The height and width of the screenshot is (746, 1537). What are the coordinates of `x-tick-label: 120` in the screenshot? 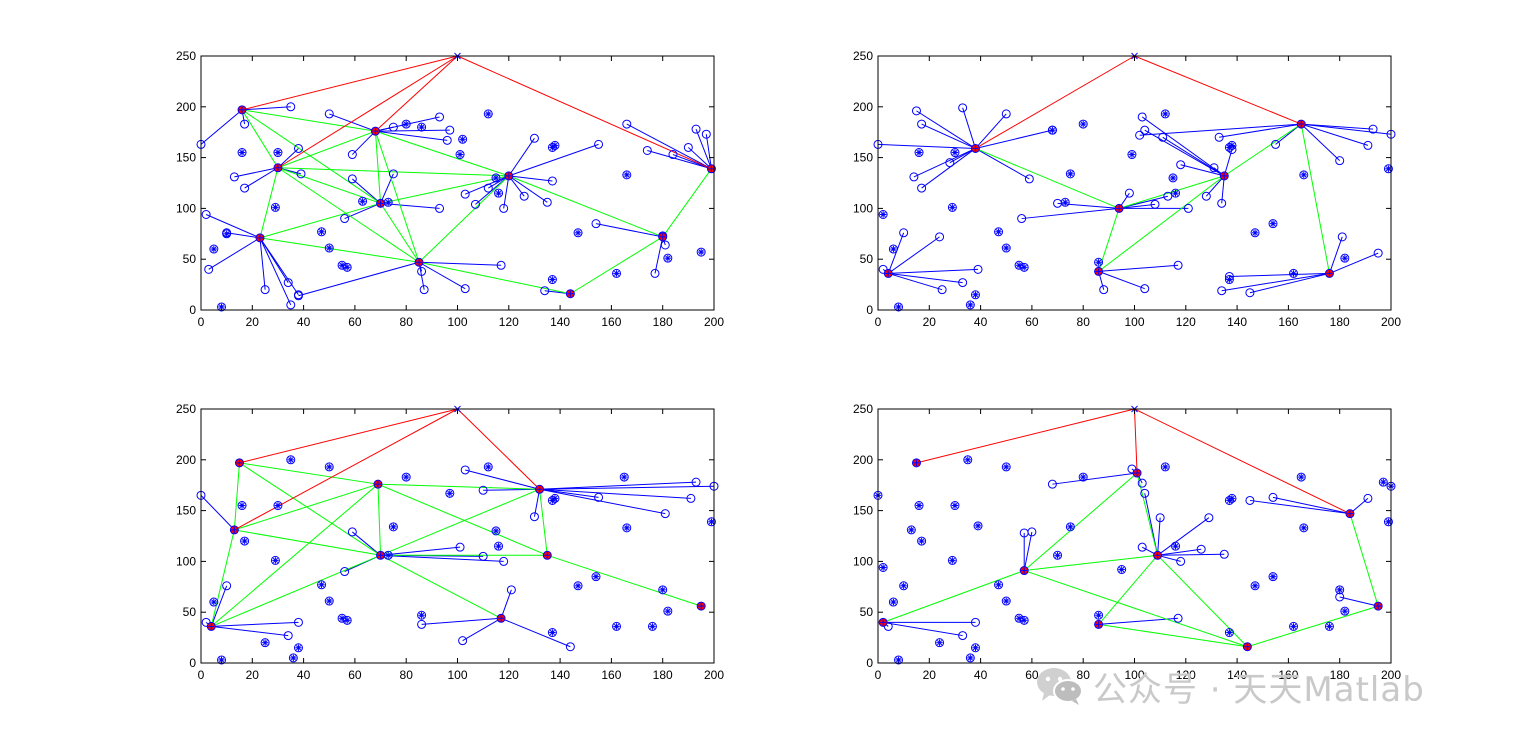 It's located at (509, 675).